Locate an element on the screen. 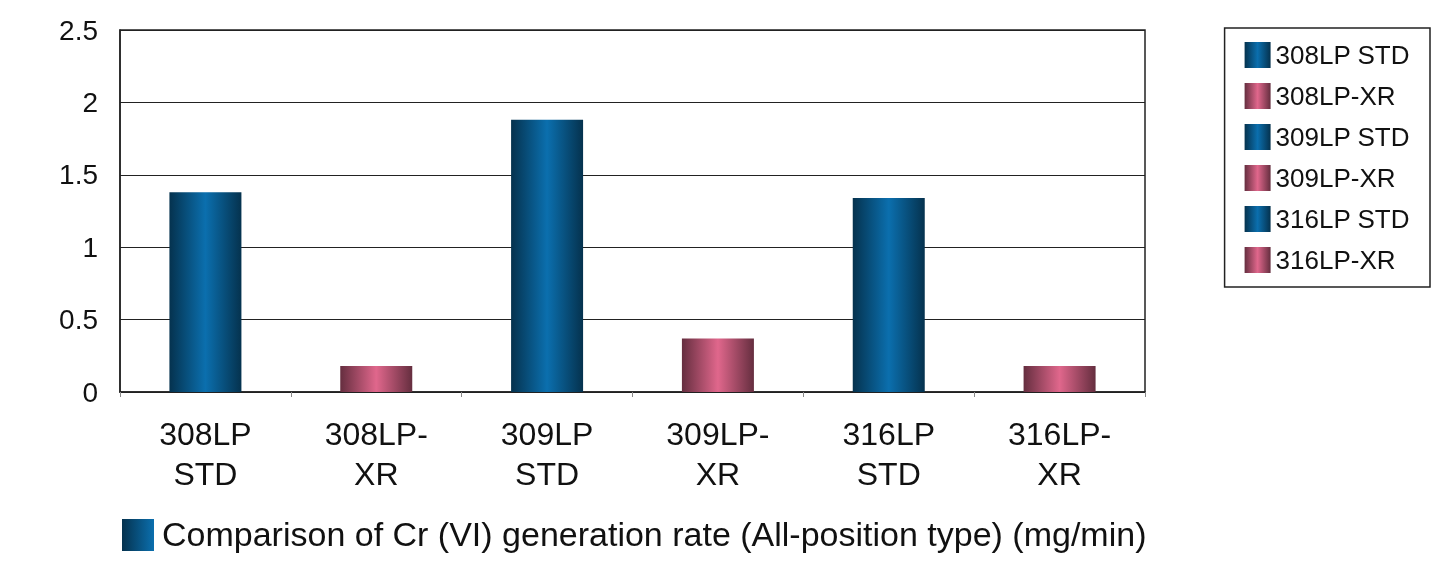 The image size is (1434, 564). y-tick-label: 1 is located at coordinates (90, 247).